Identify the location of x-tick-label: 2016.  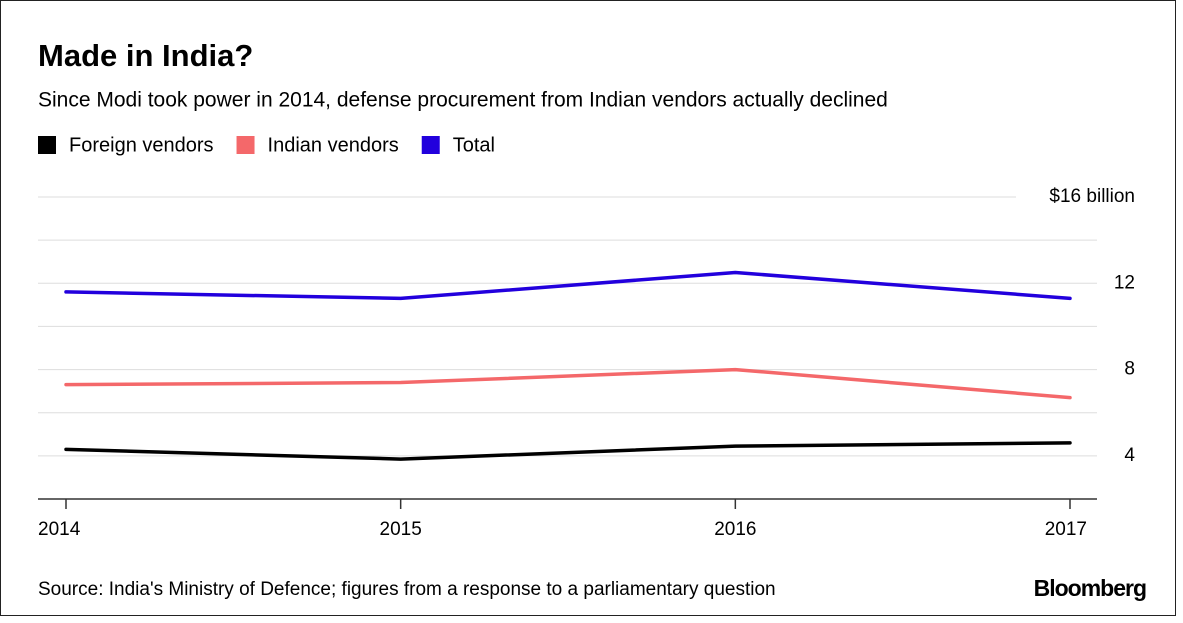
(735, 529).